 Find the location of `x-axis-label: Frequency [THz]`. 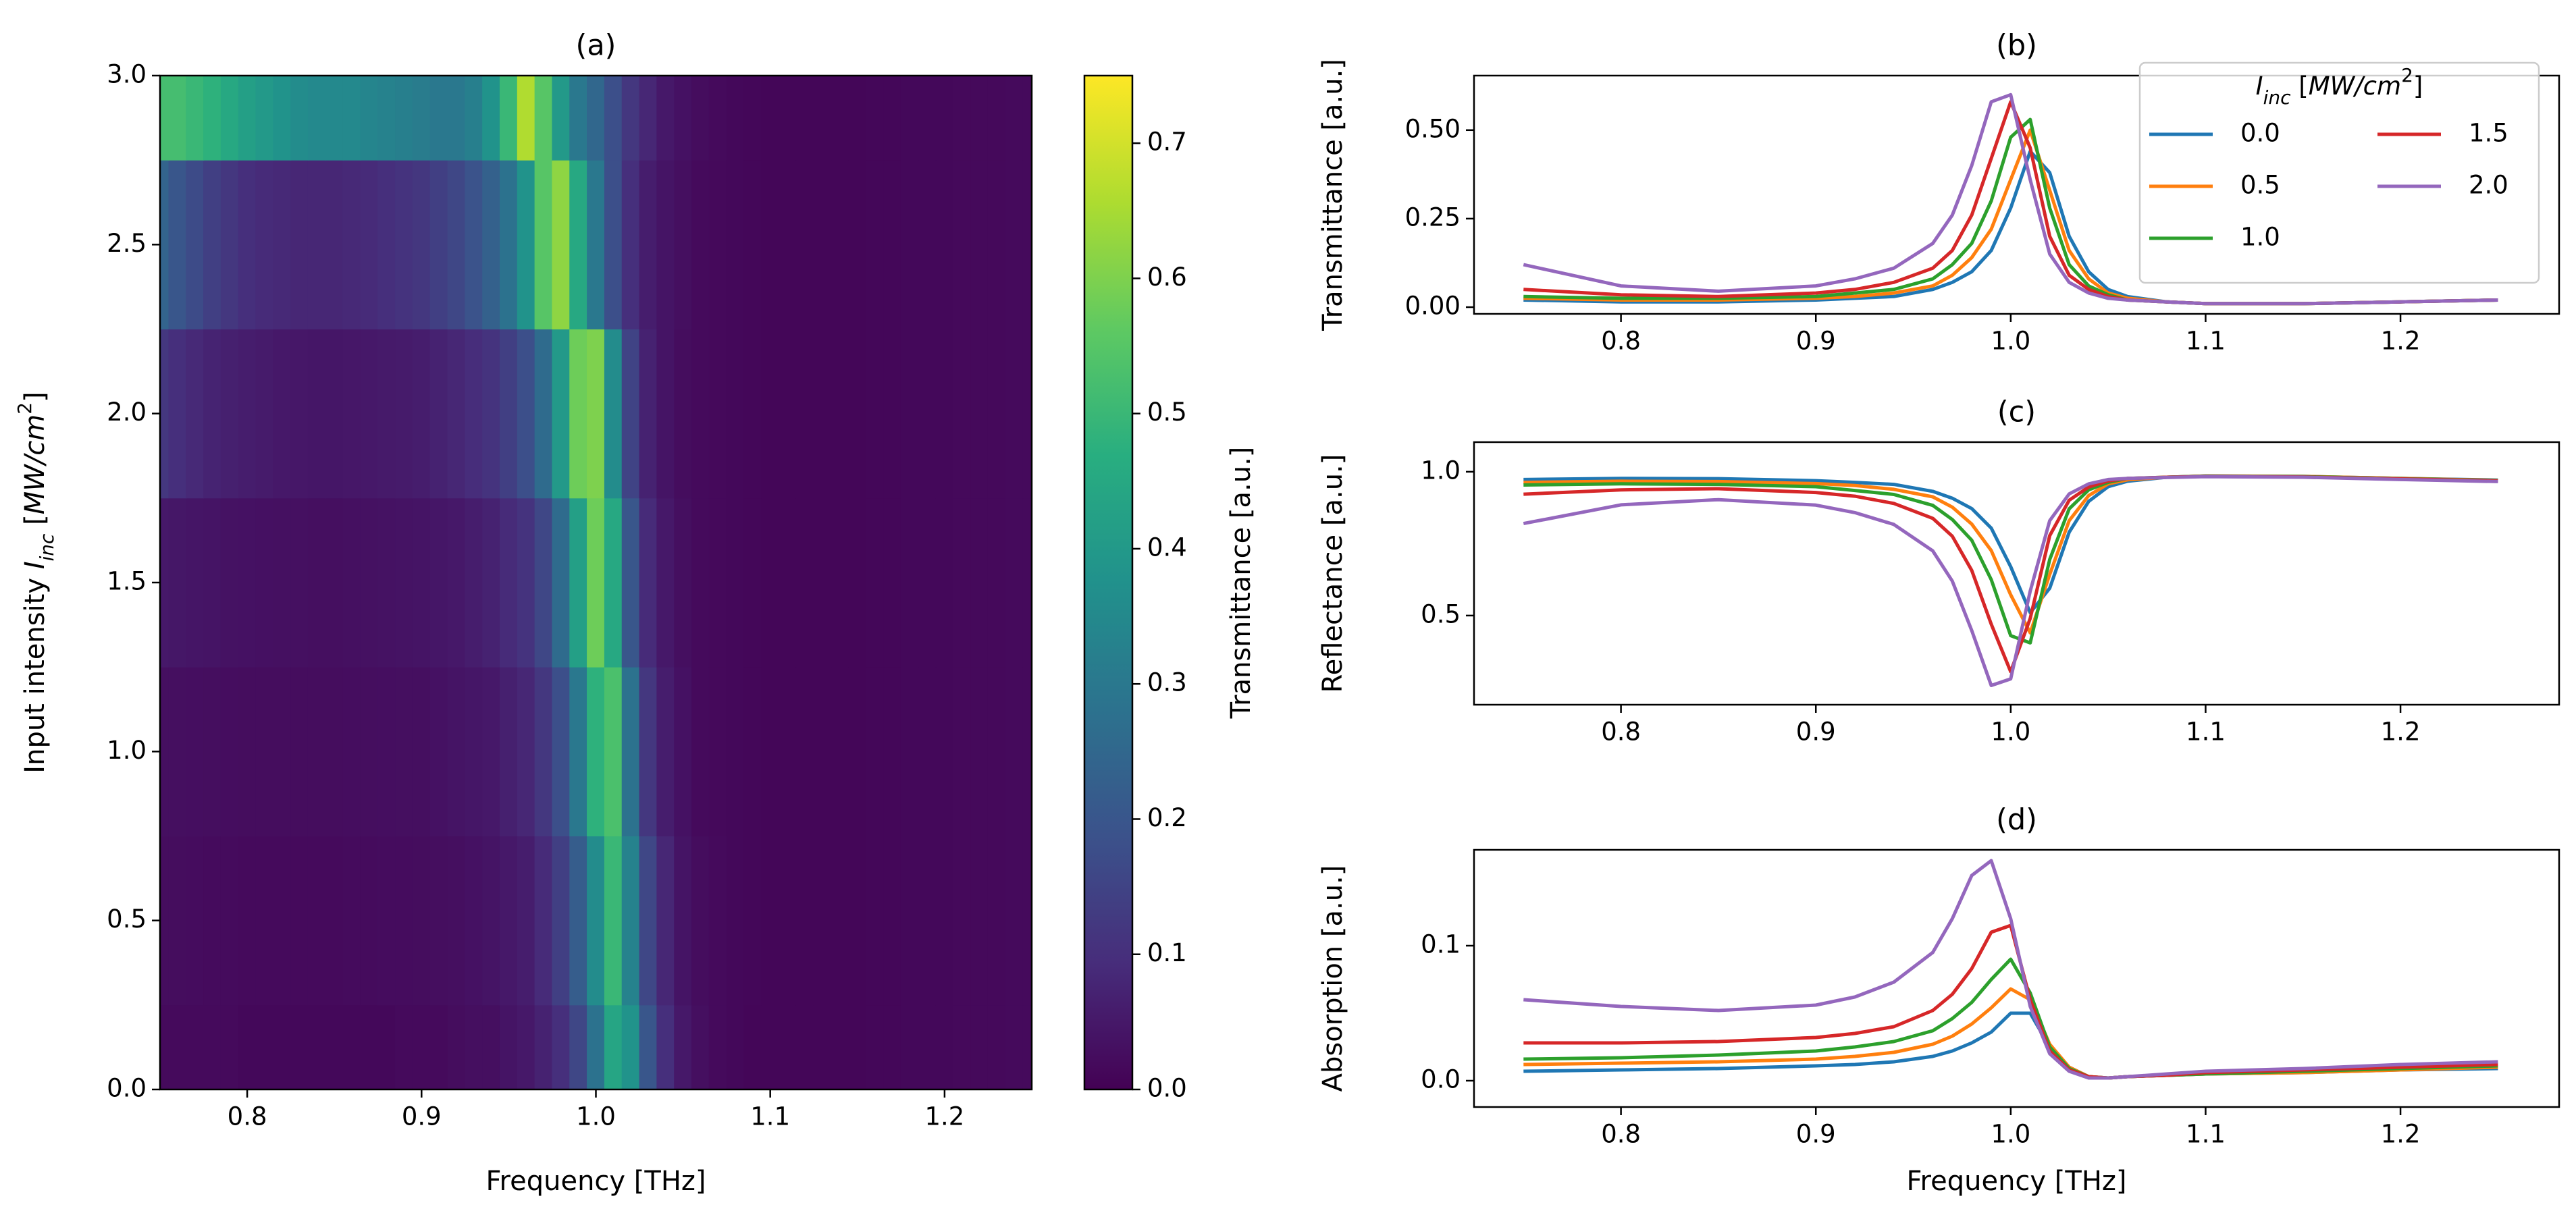

x-axis-label: Frequency [THz] is located at coordinates (2016, 1181).